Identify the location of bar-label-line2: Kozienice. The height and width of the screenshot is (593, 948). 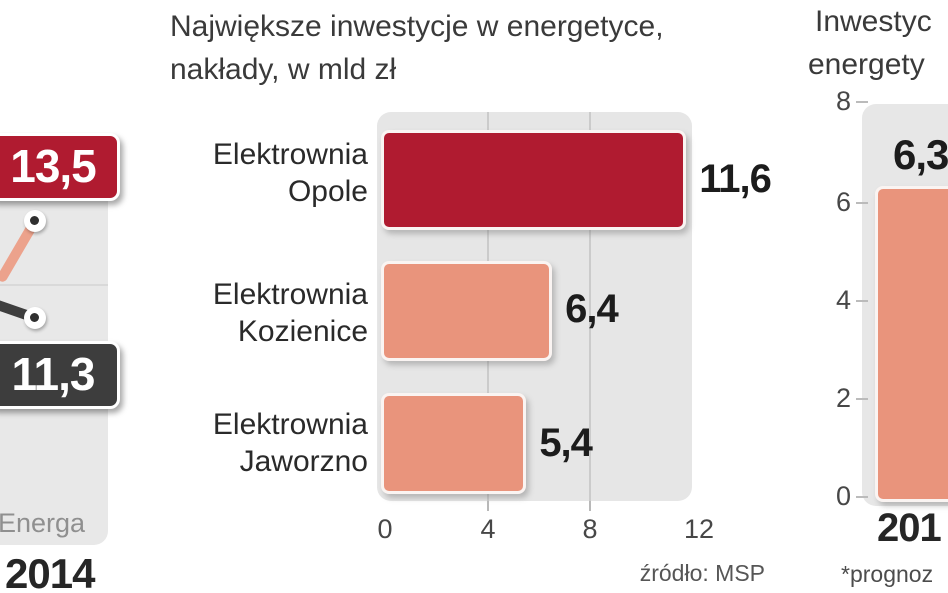
(302, 331).